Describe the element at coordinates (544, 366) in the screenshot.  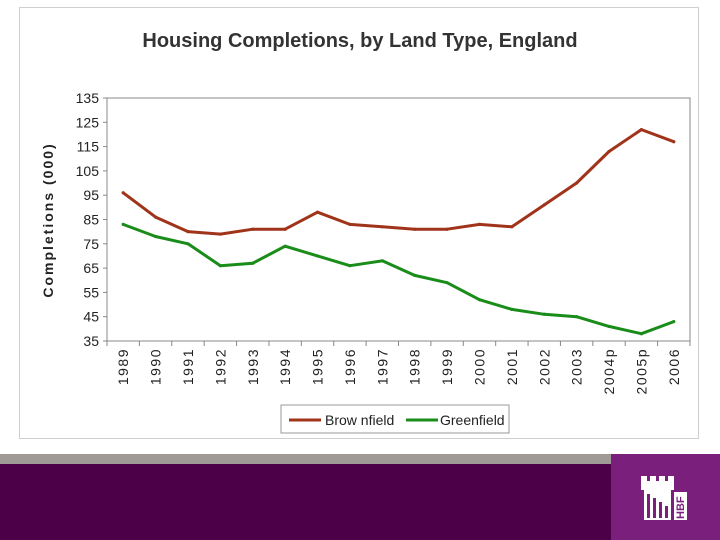
I see `x-tick-label: 2002` at that location.